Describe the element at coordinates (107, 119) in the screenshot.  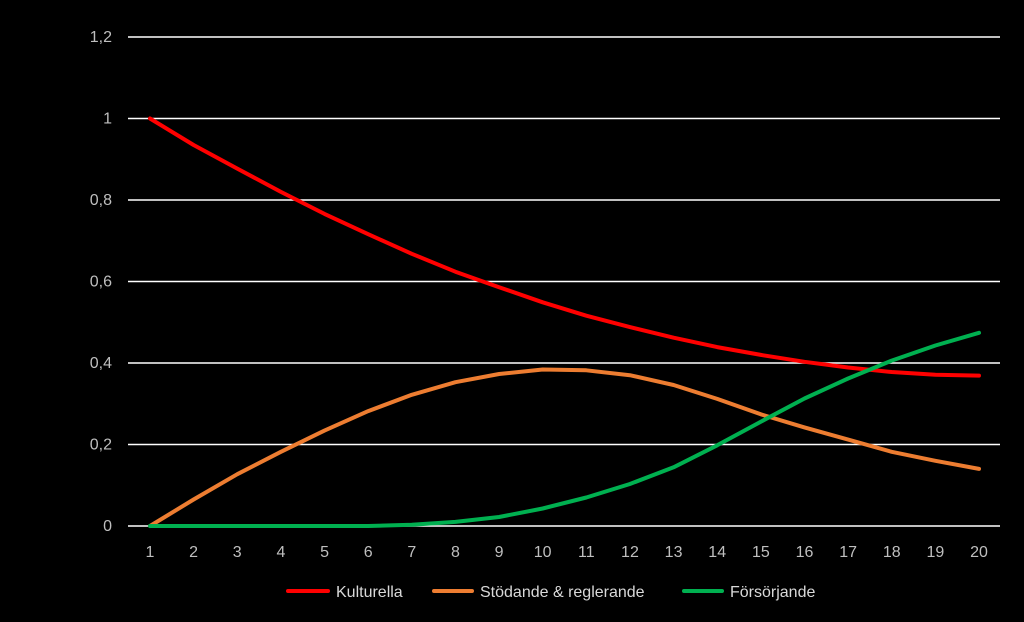
I see `y-tick-label: 1` at that location.